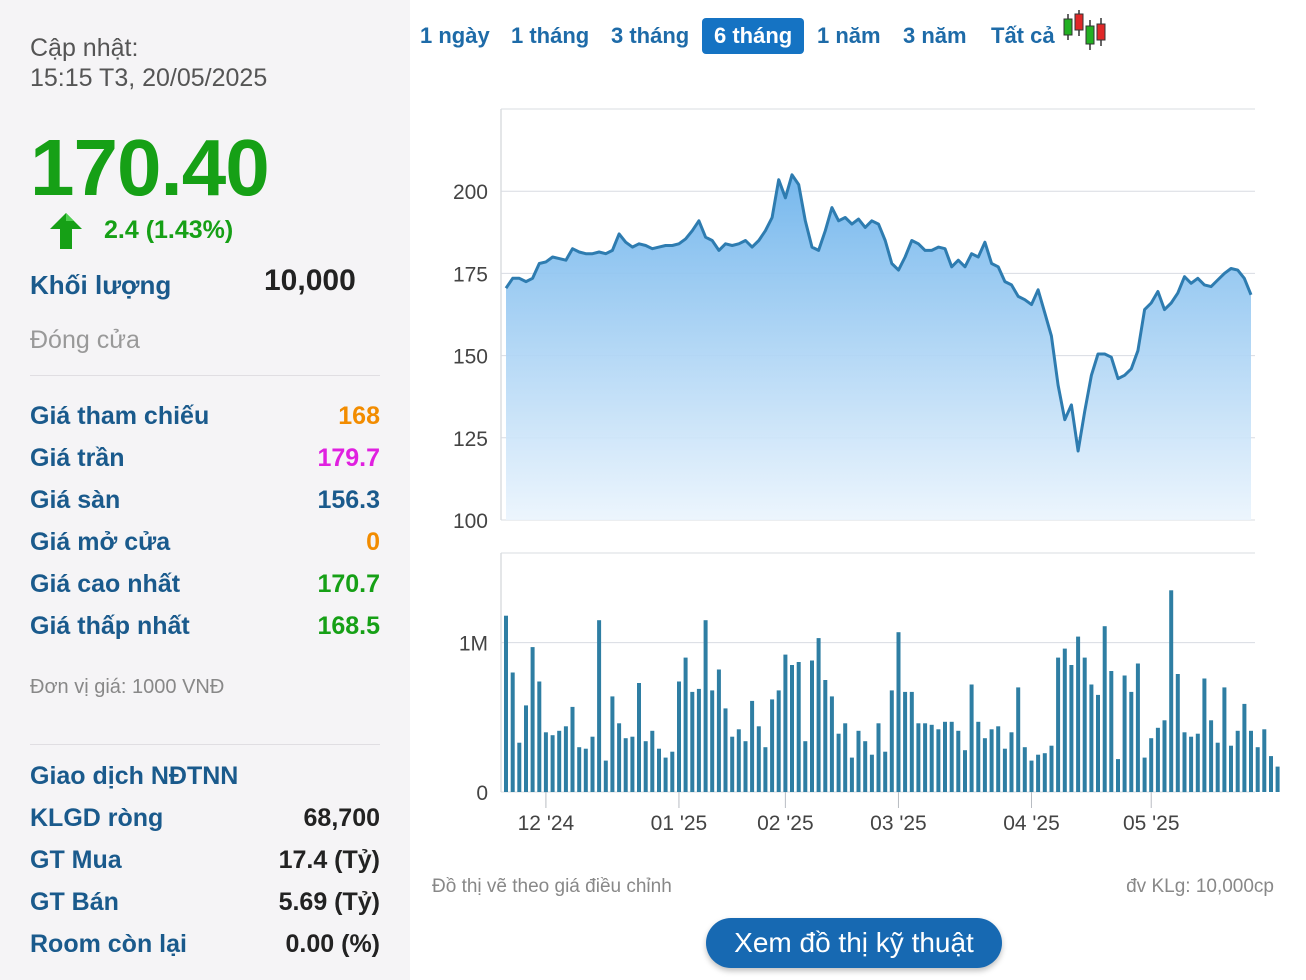 The height and width of the screenshot is (980, 1306). What do you see at coordinates (205, 417) in the screenshot?
I see `stat-row-reference: Giá tham chiếu 168` at bounding box center [205, 417].